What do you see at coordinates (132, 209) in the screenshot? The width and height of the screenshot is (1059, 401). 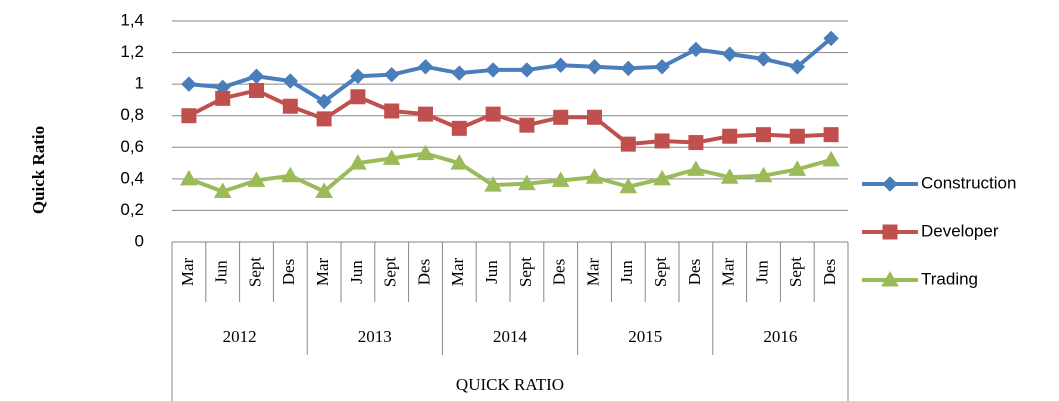 I see `y-tick-label: 0,2` at bounding box center [132, 209].